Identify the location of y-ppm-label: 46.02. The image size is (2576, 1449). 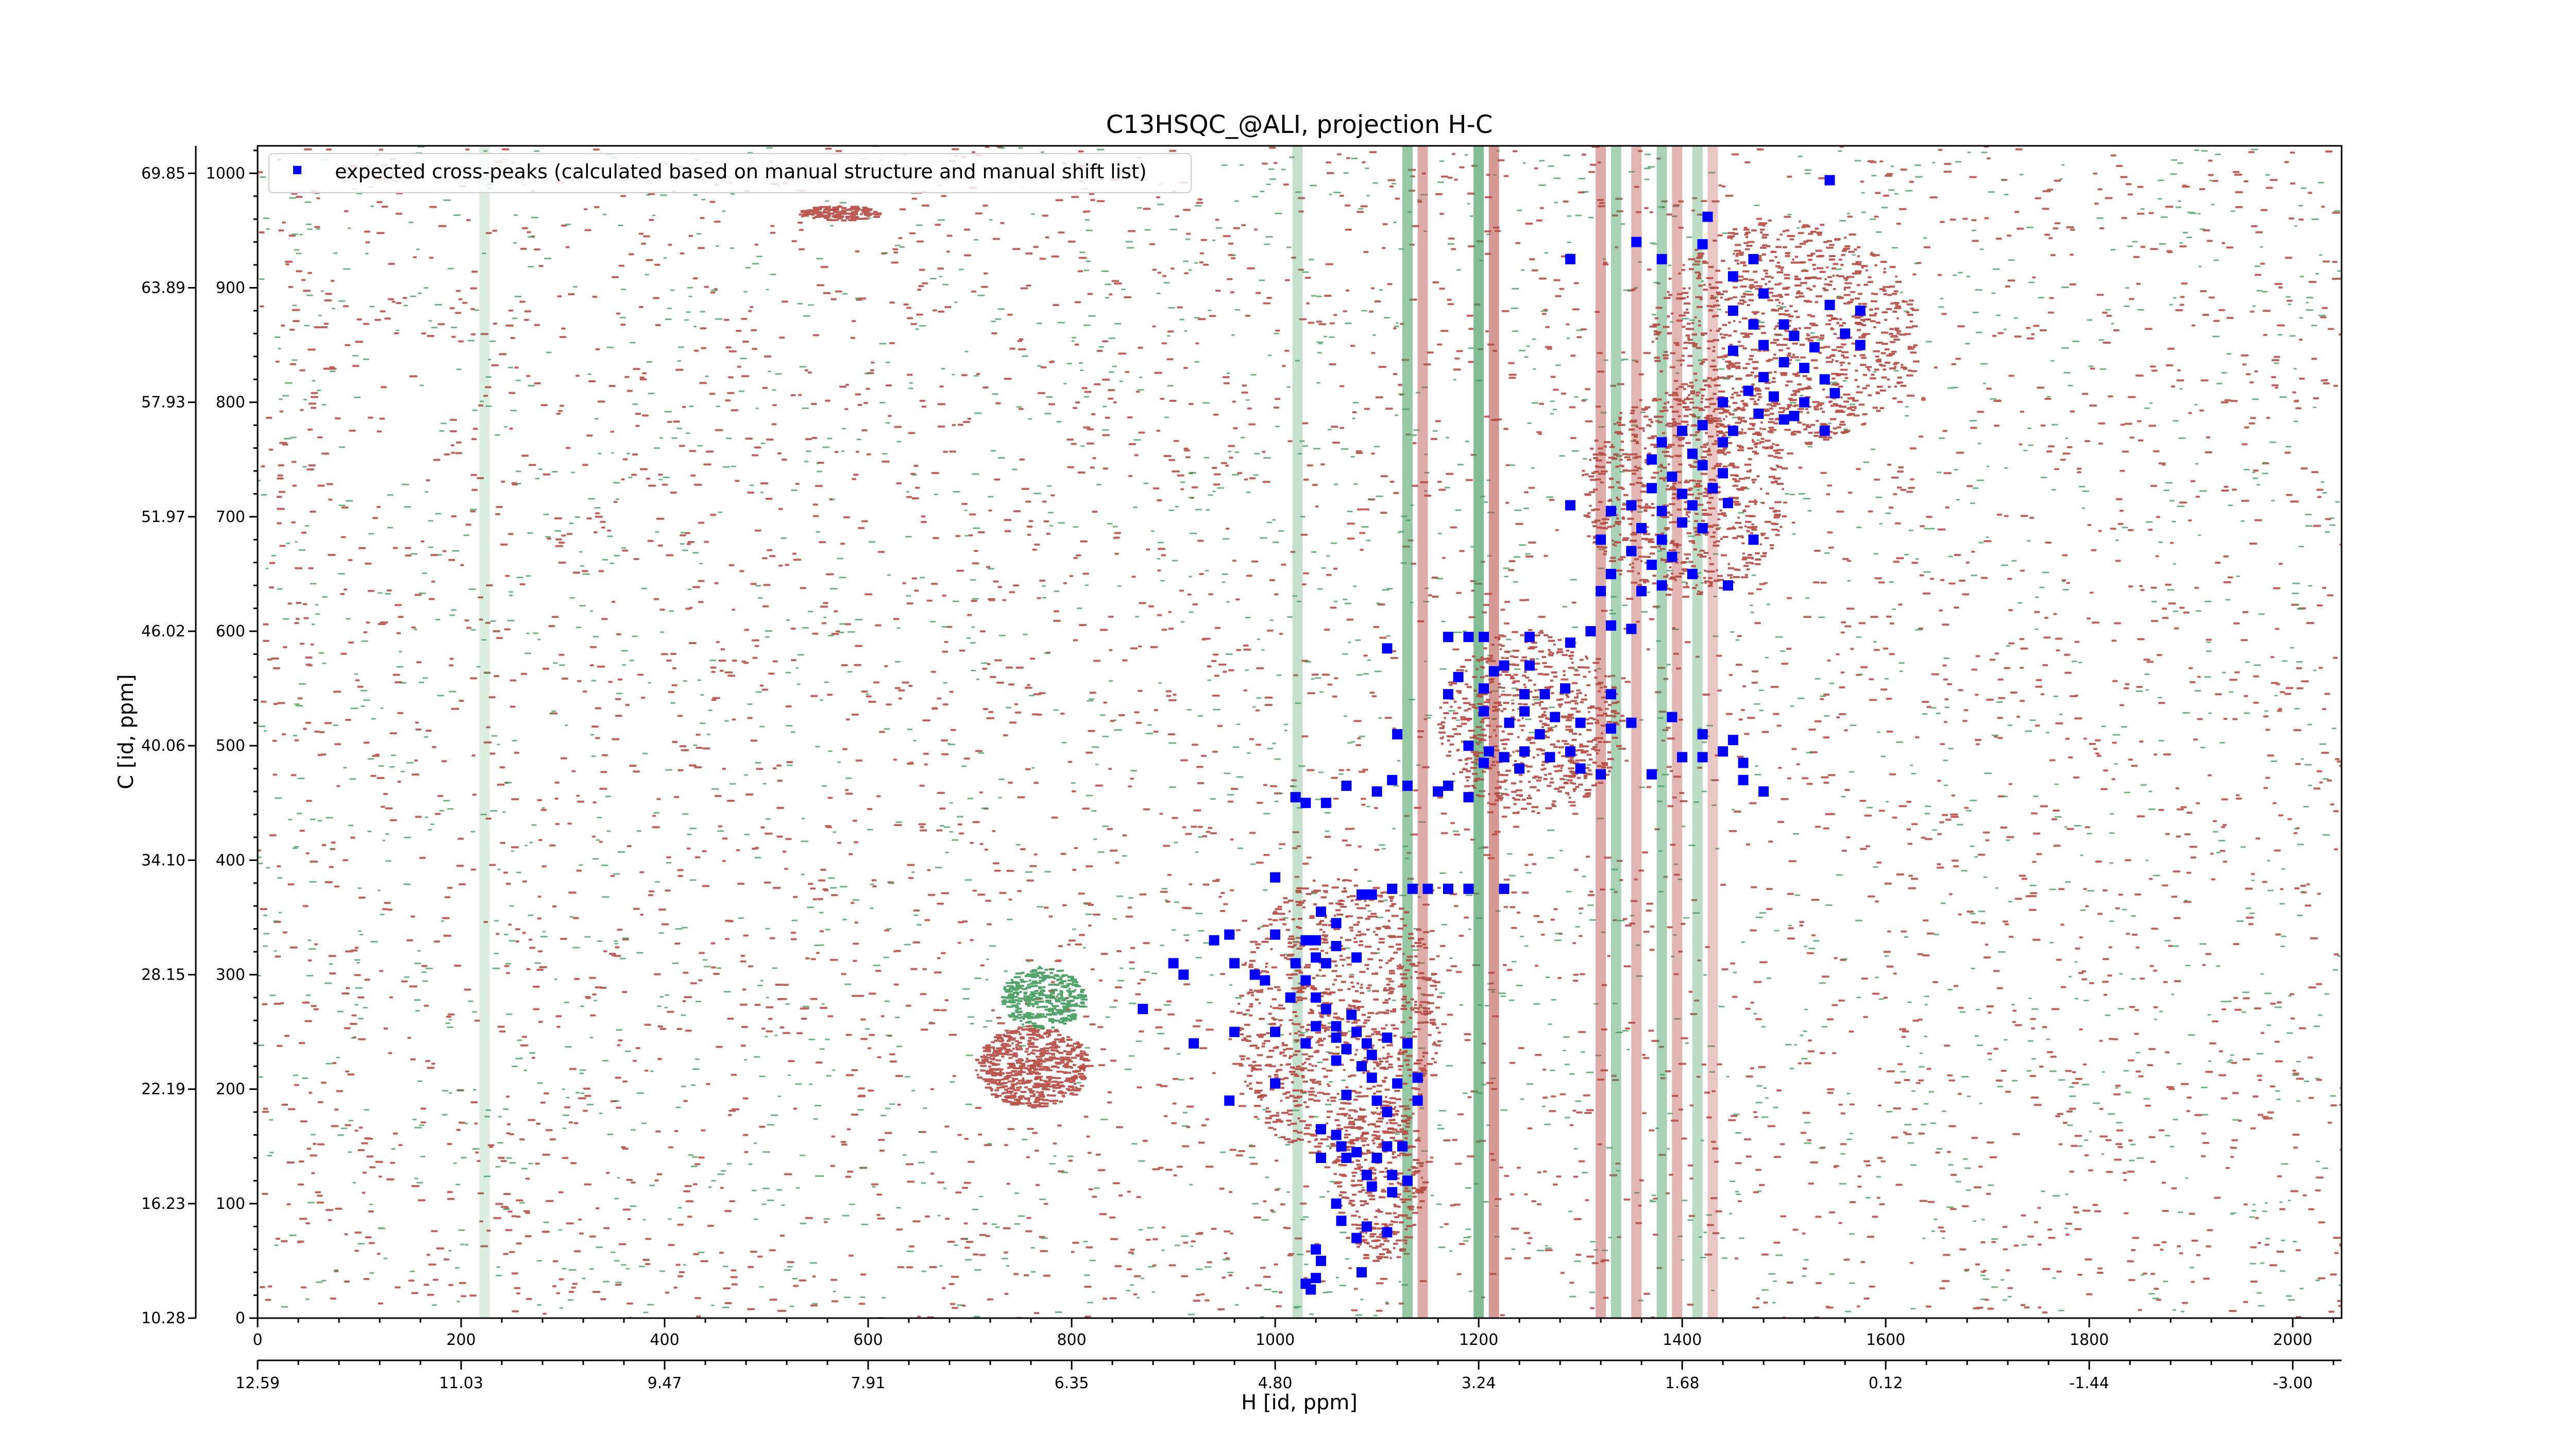
(163, 631).